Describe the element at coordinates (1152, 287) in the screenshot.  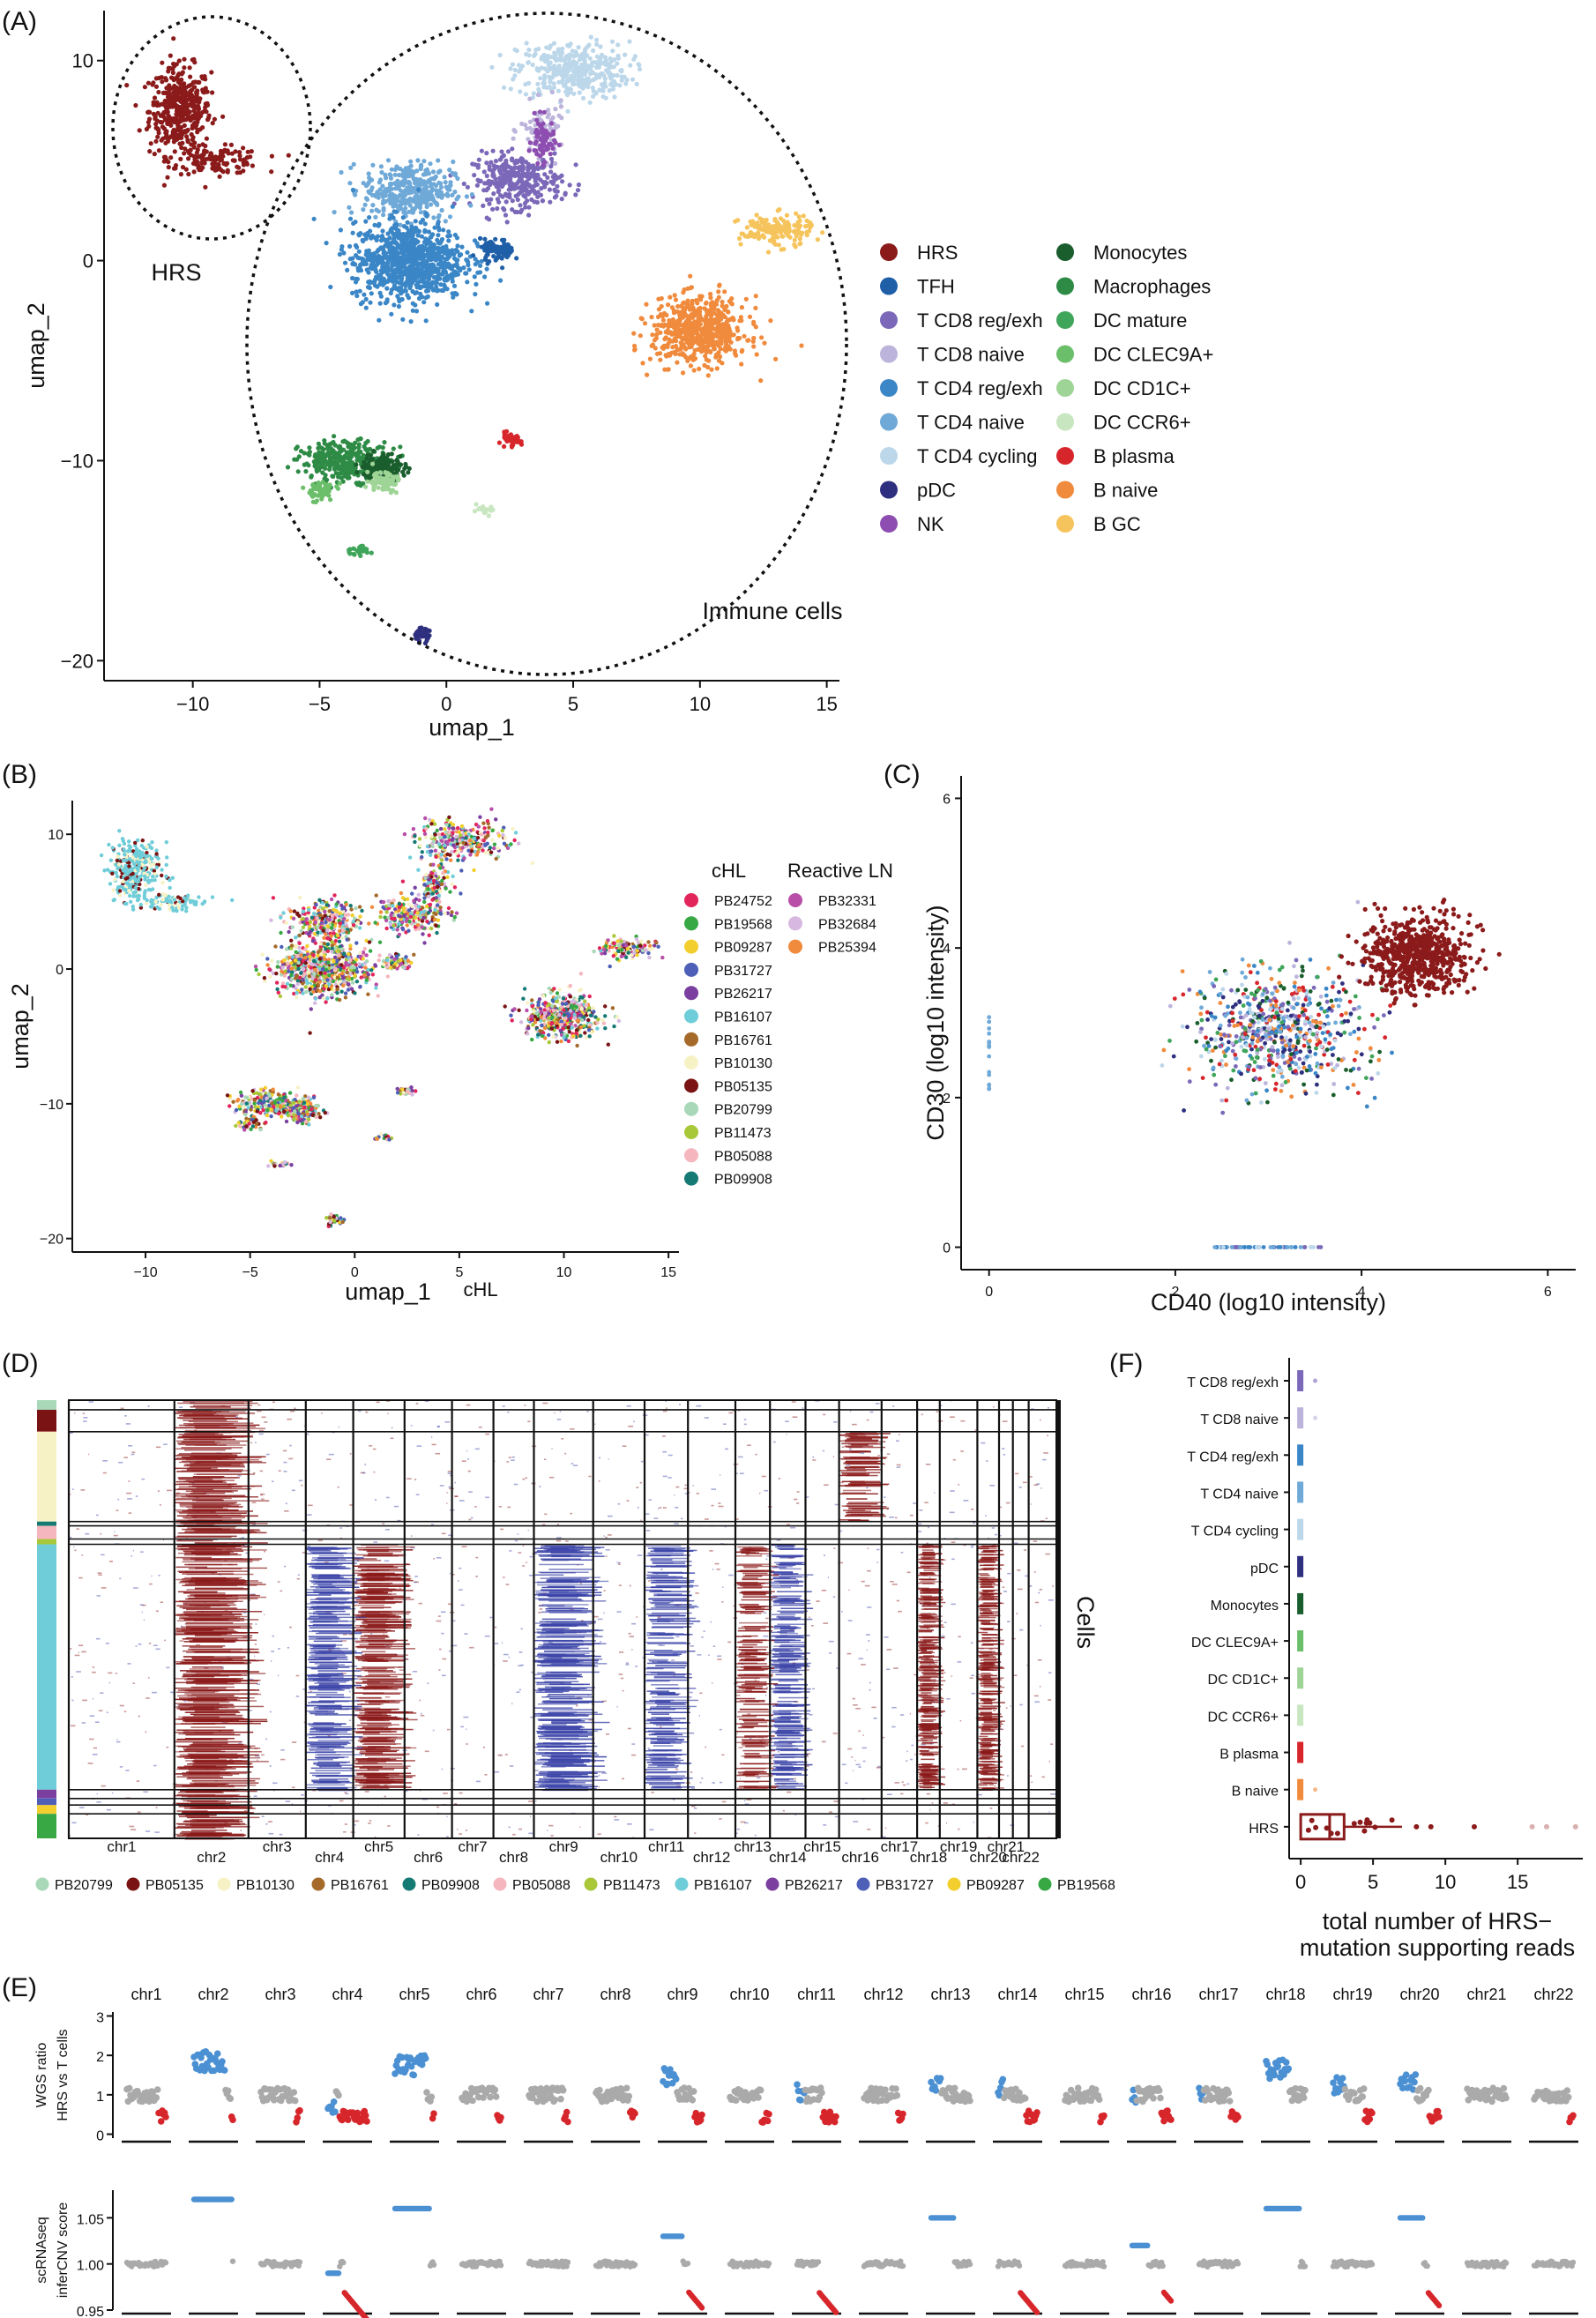
I see `legend-label: Macrophages` at that location.